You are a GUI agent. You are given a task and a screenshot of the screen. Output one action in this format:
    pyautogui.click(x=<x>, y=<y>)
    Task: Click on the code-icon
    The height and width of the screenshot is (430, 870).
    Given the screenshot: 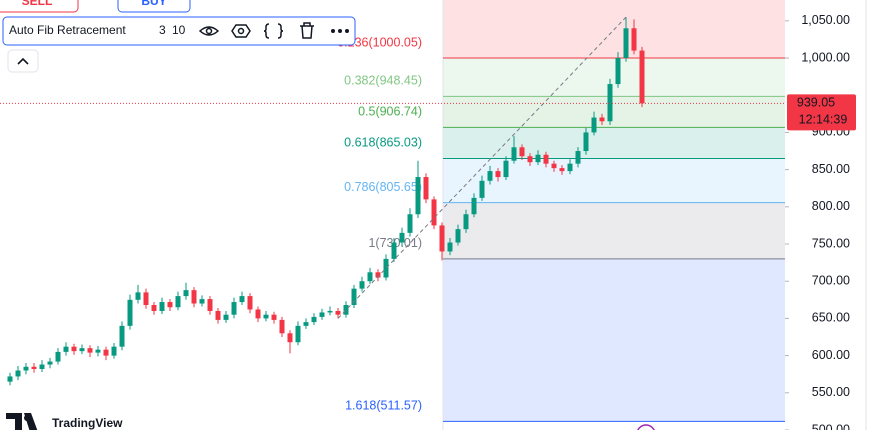 What is the action you would take?
    pyautogui.click(x=273, y=31)
    